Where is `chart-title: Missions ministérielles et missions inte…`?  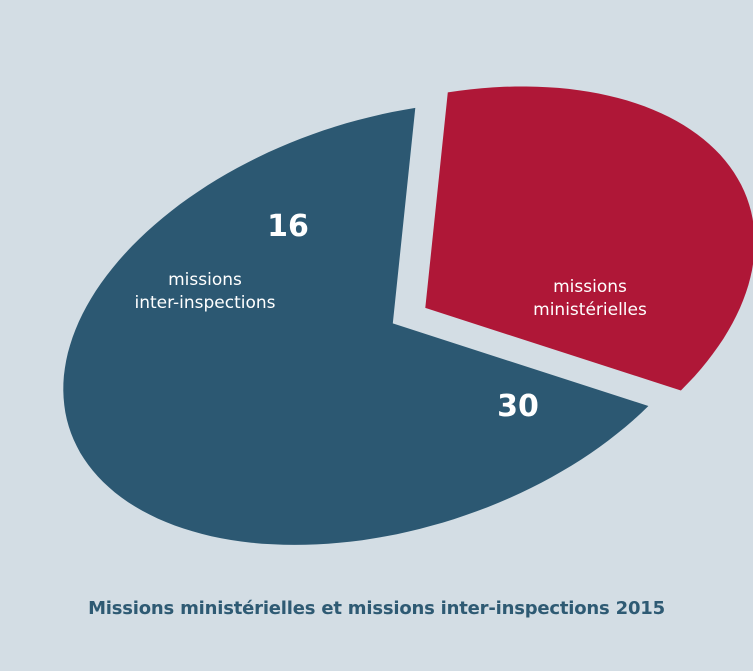
chart-title: Missions ministérielles et missions inte… is located at coordinates (376, 608).